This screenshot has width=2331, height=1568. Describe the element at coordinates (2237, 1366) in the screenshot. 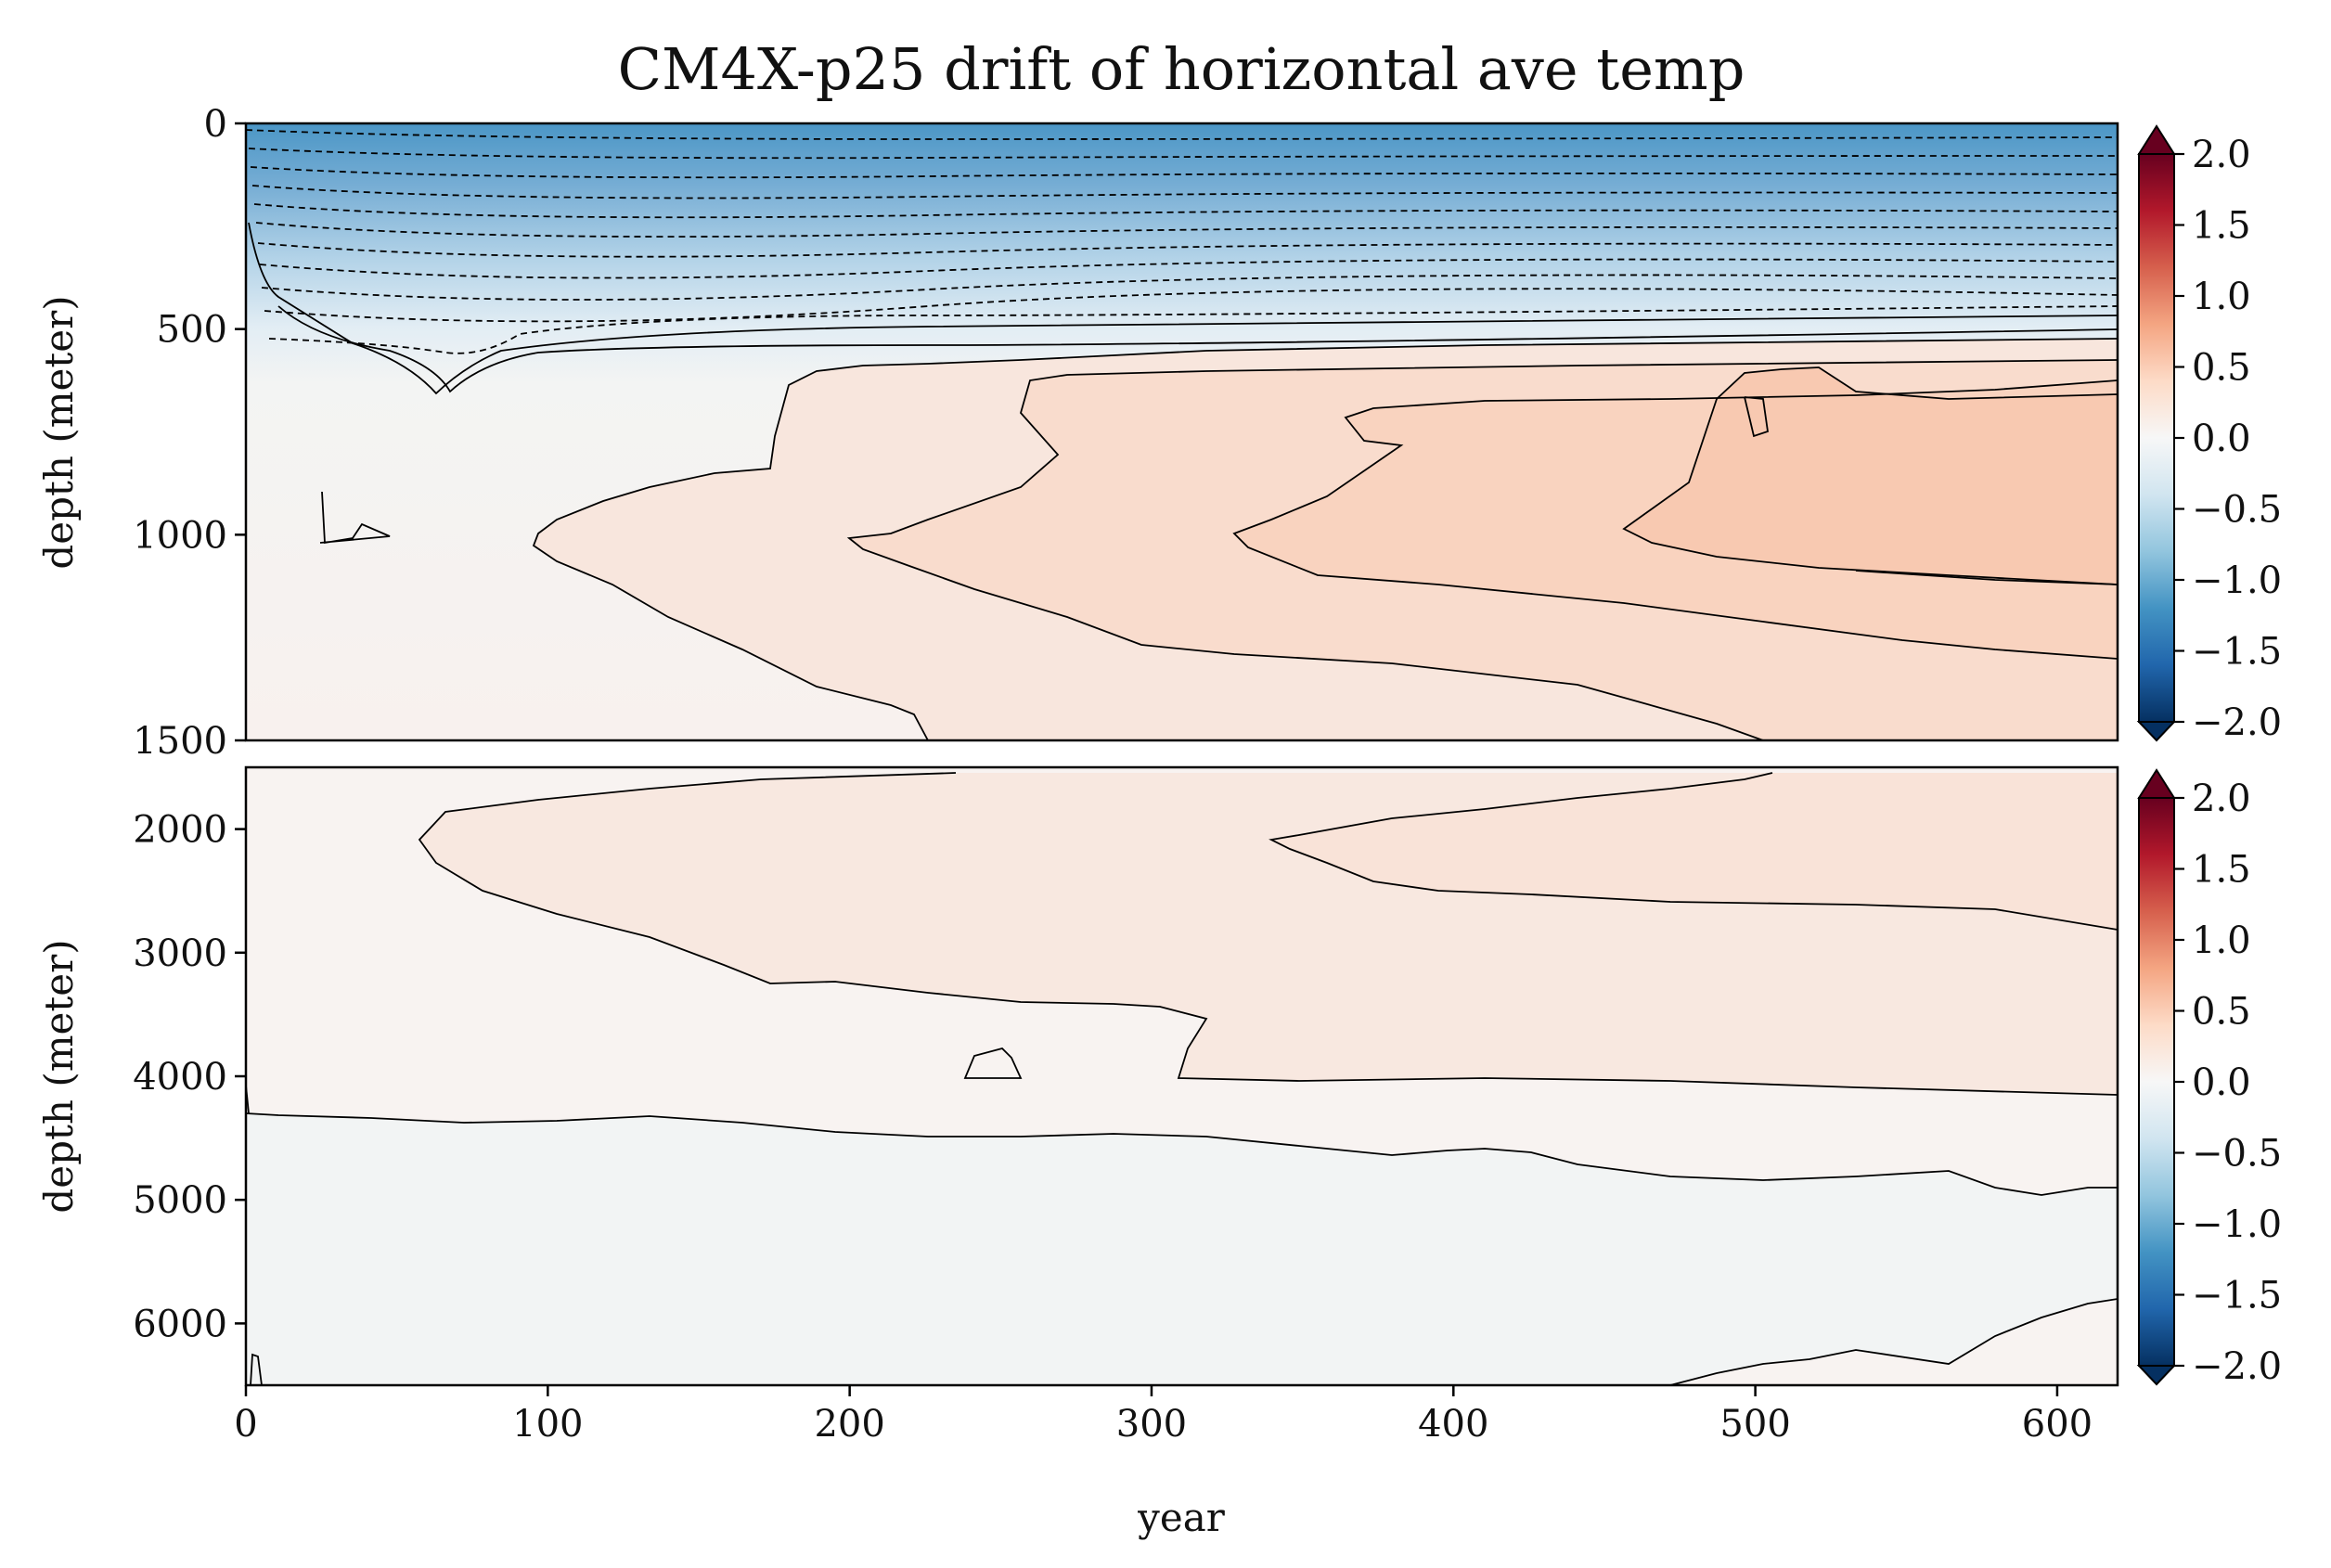

I see `lower-colorbar-tick-label: −2.0` at that location.